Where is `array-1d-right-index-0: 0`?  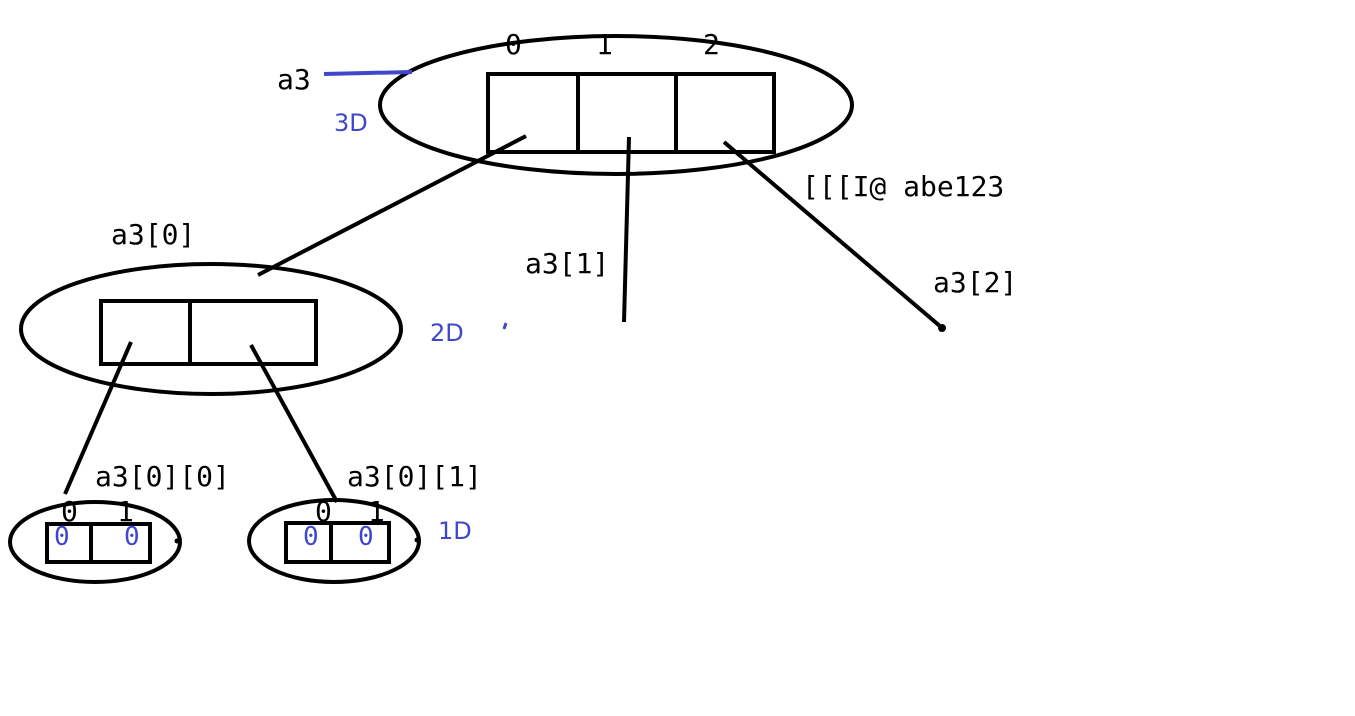 array-1d-right-index-0: 0 is located at coordinates (323, 511).